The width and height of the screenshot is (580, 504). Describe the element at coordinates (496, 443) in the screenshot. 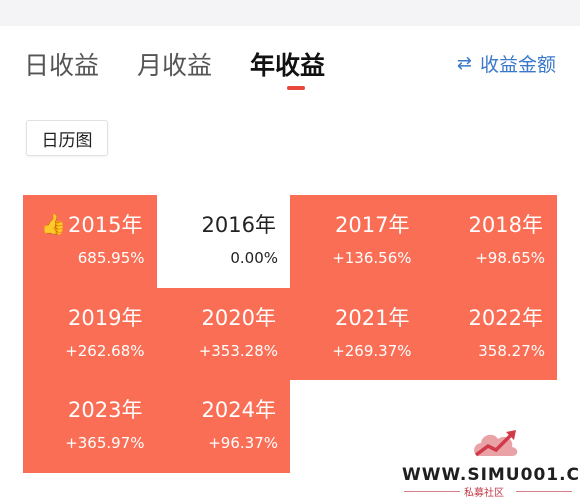

I see `watermark-logo-icon` at that location.